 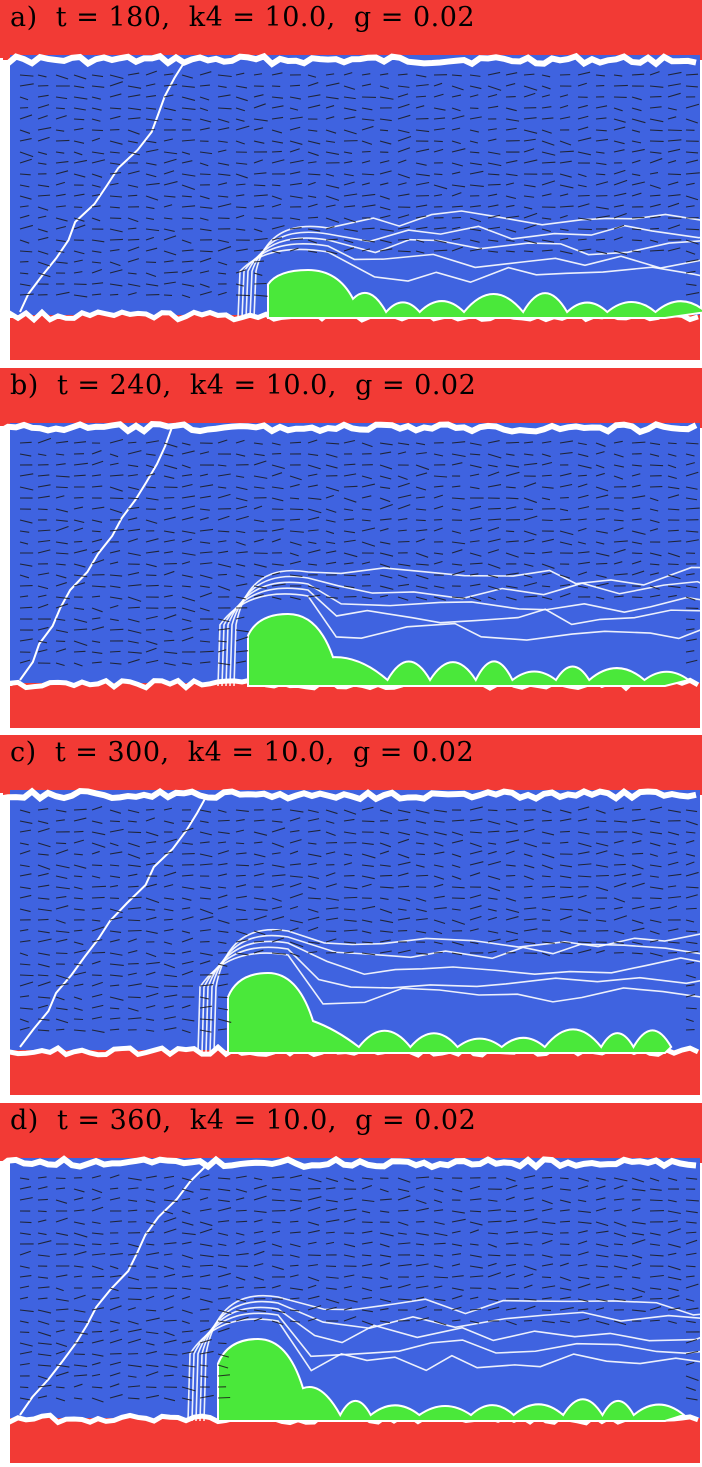 I want to click on panel-label: c) t = 300, k4 = 10.0, g = 0.02, so click(x=242, y=752).